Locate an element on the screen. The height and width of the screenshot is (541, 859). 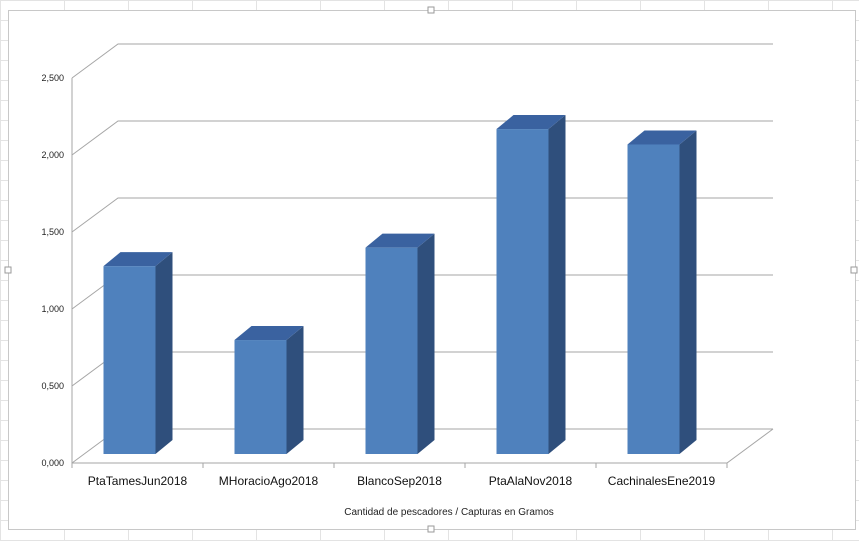
y-tick-label: 0,000 is located at coordinates (52, 463).